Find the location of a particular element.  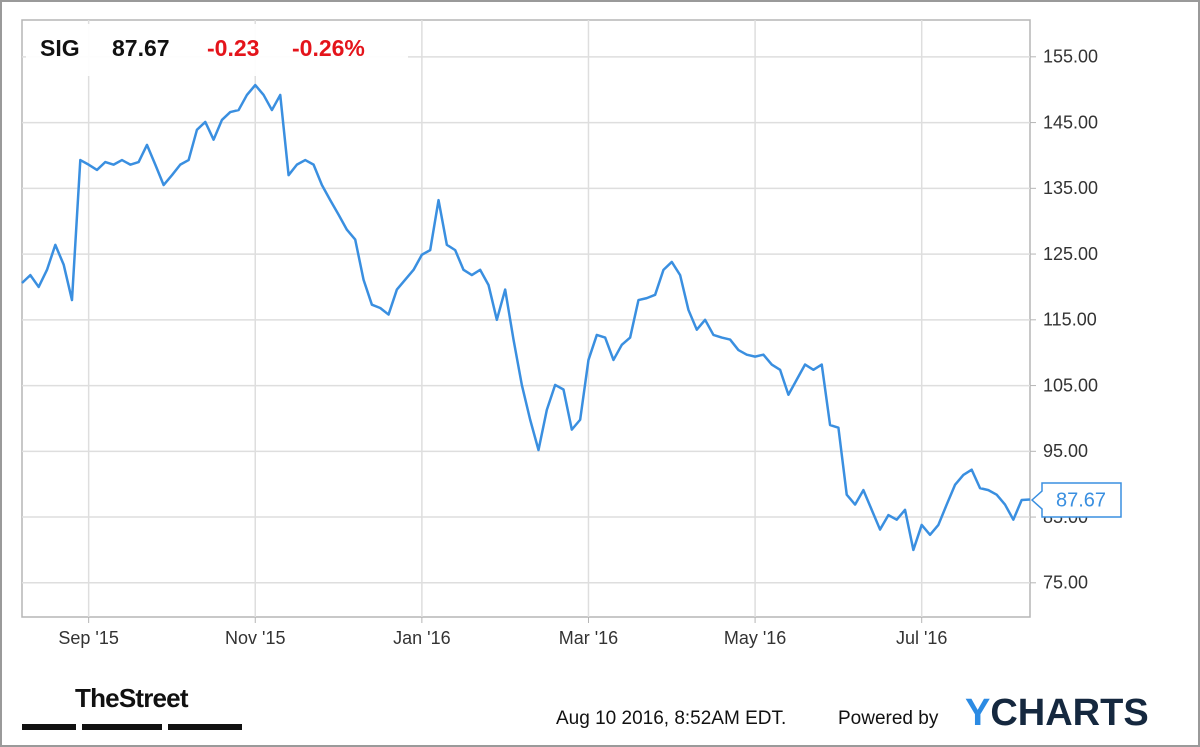

y-tick-label: 145.00 is located at coordinates (1070, 122).